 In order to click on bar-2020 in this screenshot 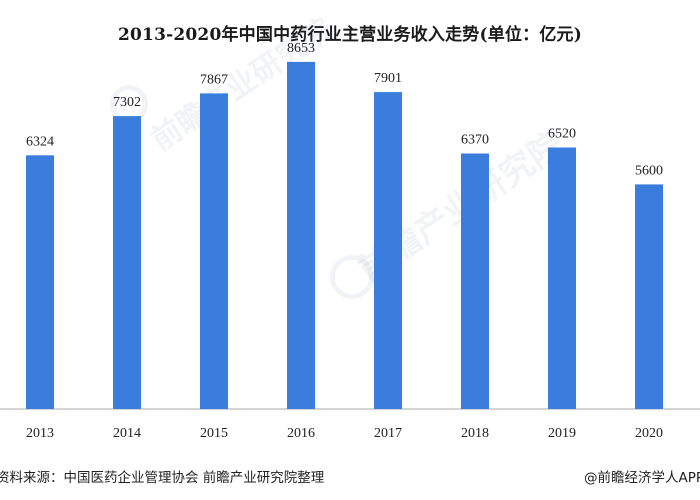, I will do `click(649, 296)`.